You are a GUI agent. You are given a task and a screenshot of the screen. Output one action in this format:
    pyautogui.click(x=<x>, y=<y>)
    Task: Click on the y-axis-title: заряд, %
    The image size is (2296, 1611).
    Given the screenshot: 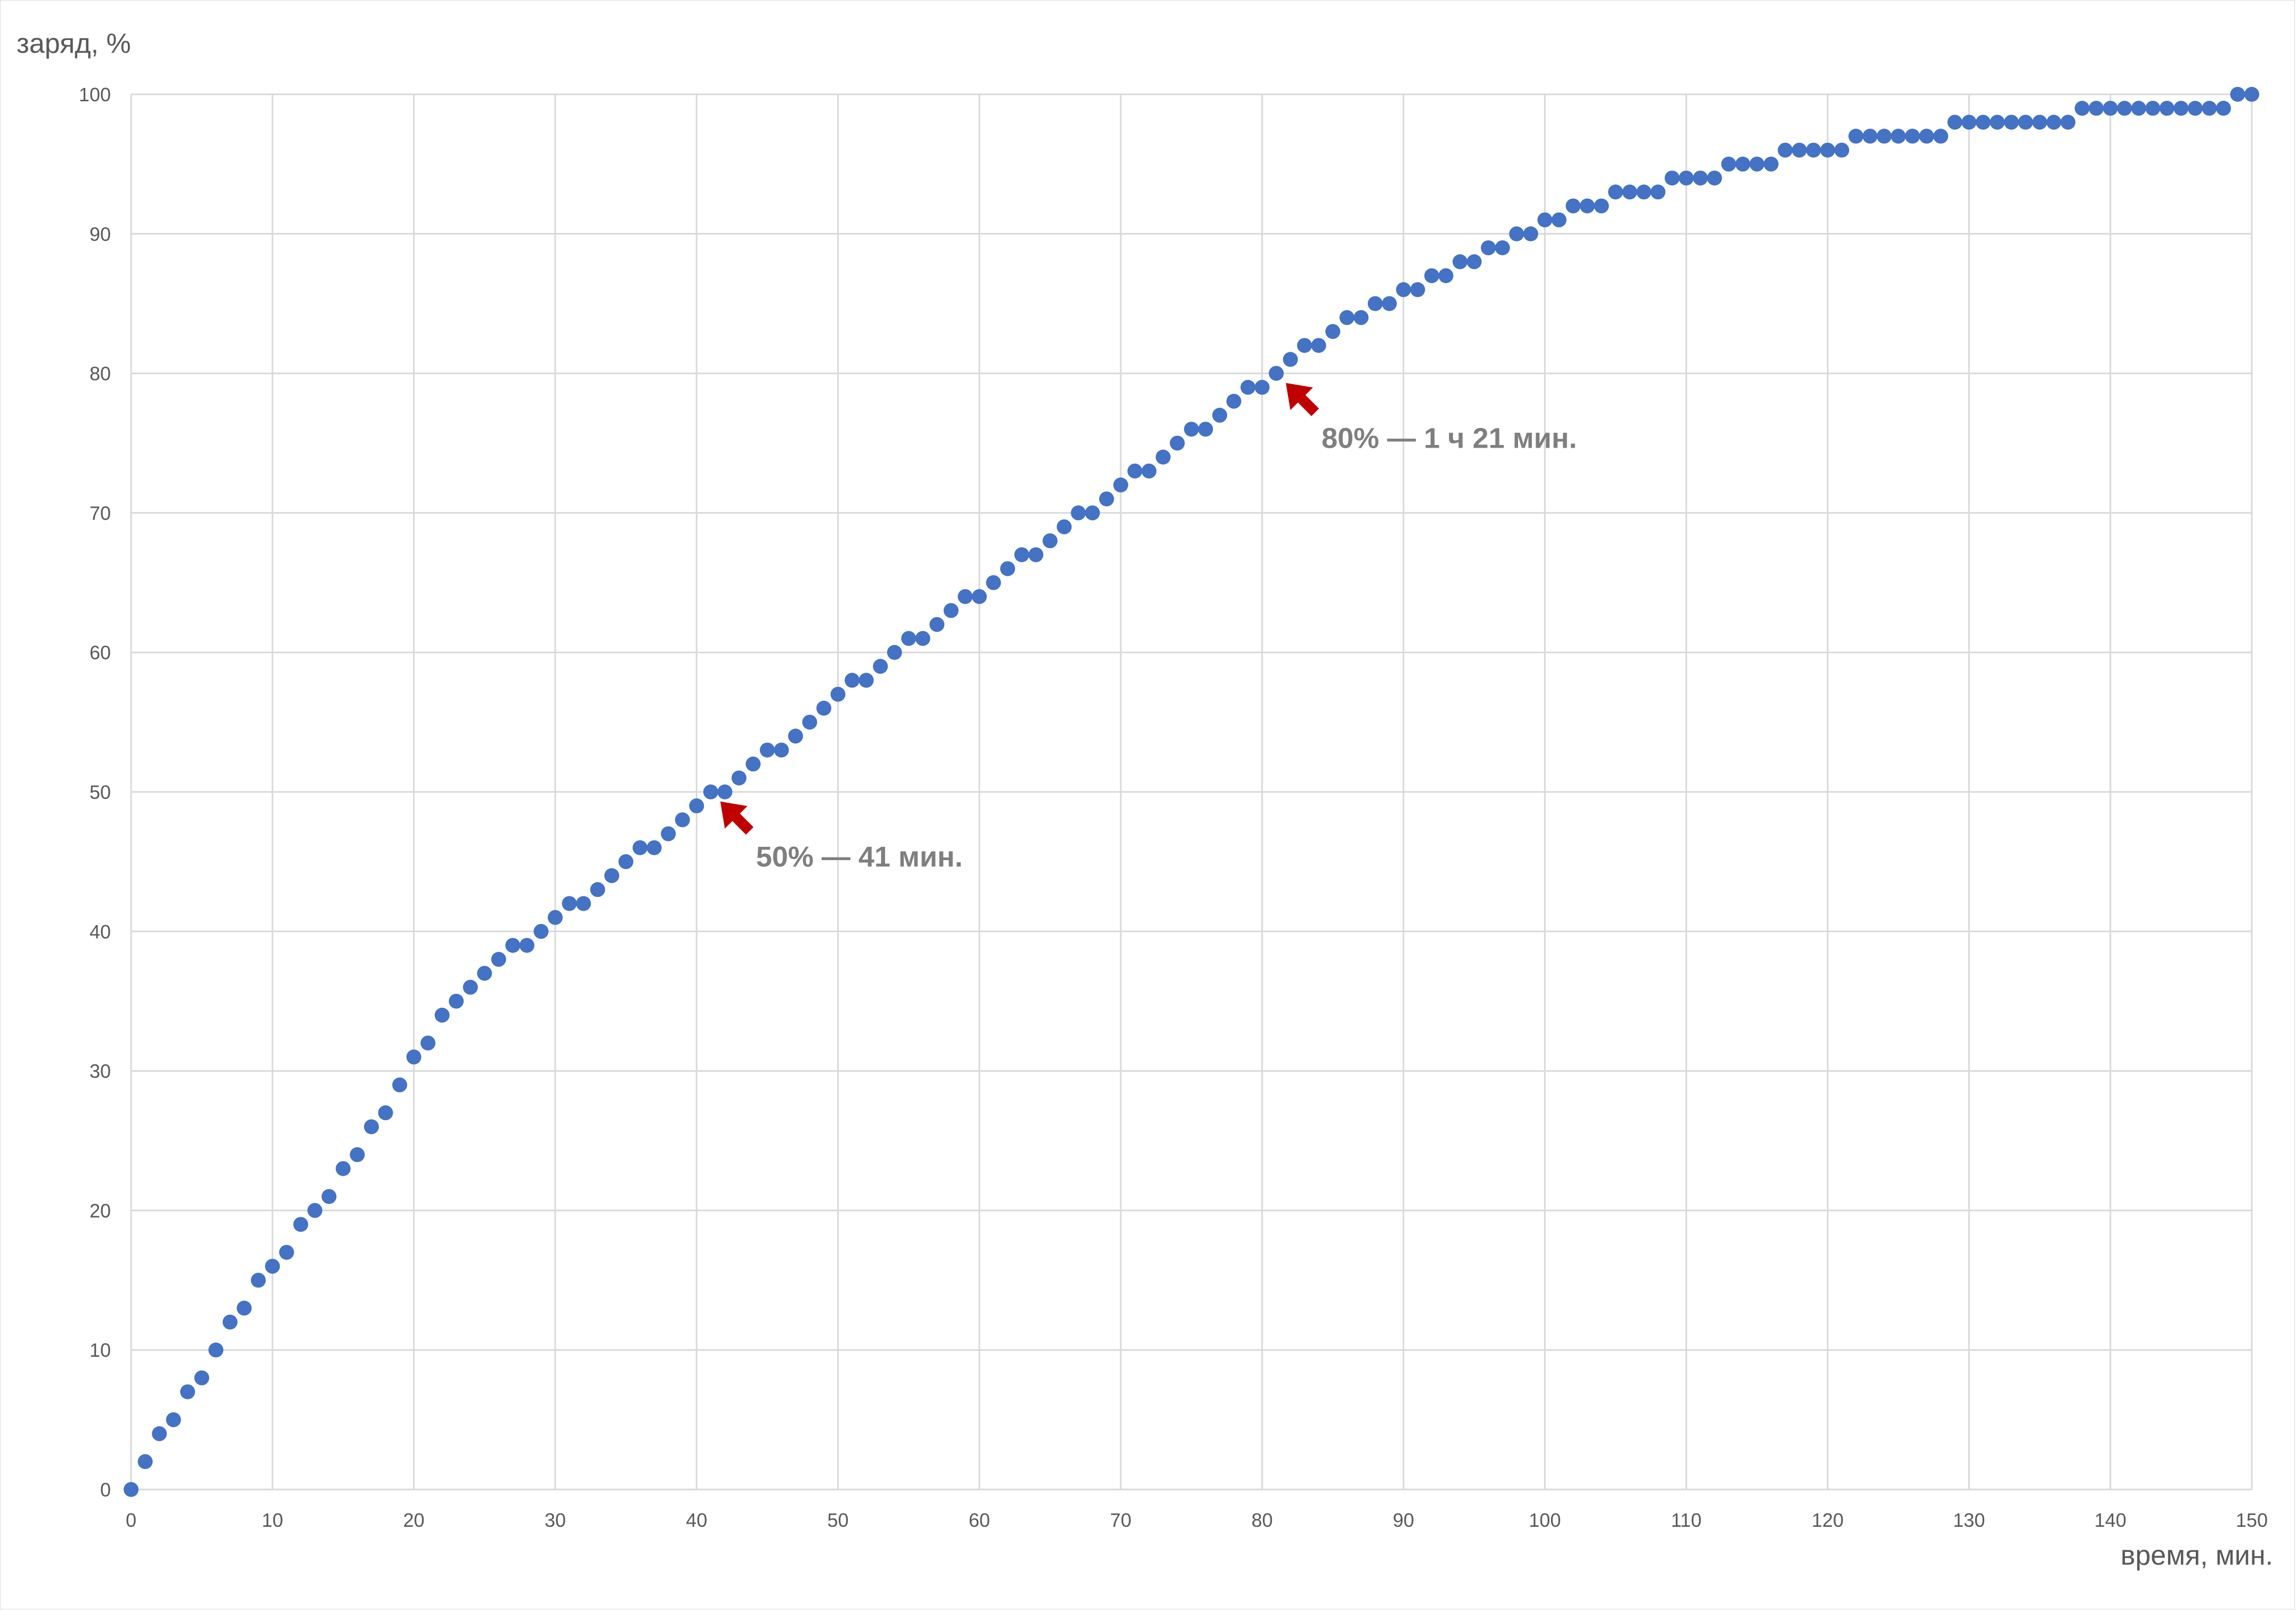 What is the action you would take?
    pyautogui.click(x=74, y=44)
    